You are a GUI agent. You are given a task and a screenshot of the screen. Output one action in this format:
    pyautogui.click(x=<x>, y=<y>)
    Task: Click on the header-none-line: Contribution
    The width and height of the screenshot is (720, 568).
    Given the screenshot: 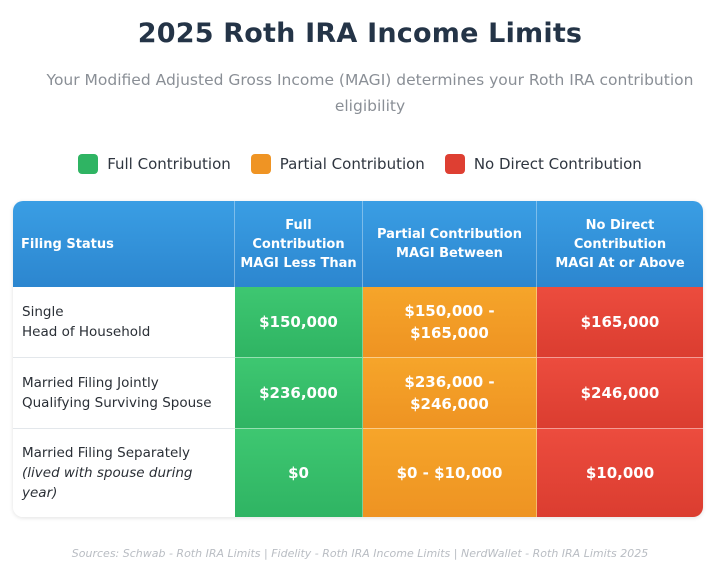 What is the action you would take?
    pyautogui.click(x=620, y=244)
    